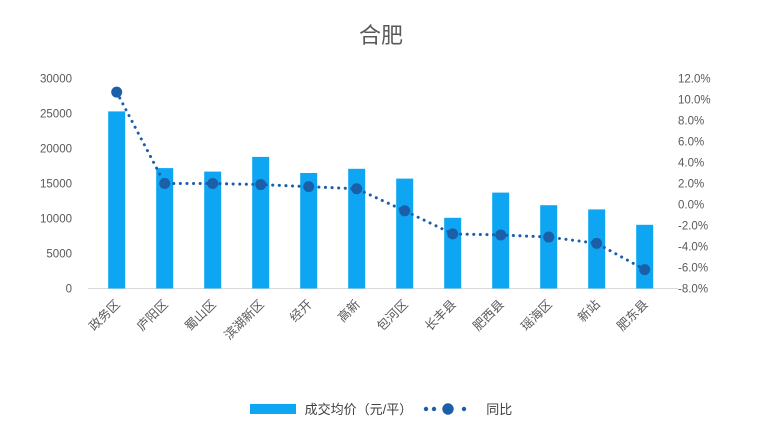  I want to click on legend-line-label: 同比, so click(499, 409).